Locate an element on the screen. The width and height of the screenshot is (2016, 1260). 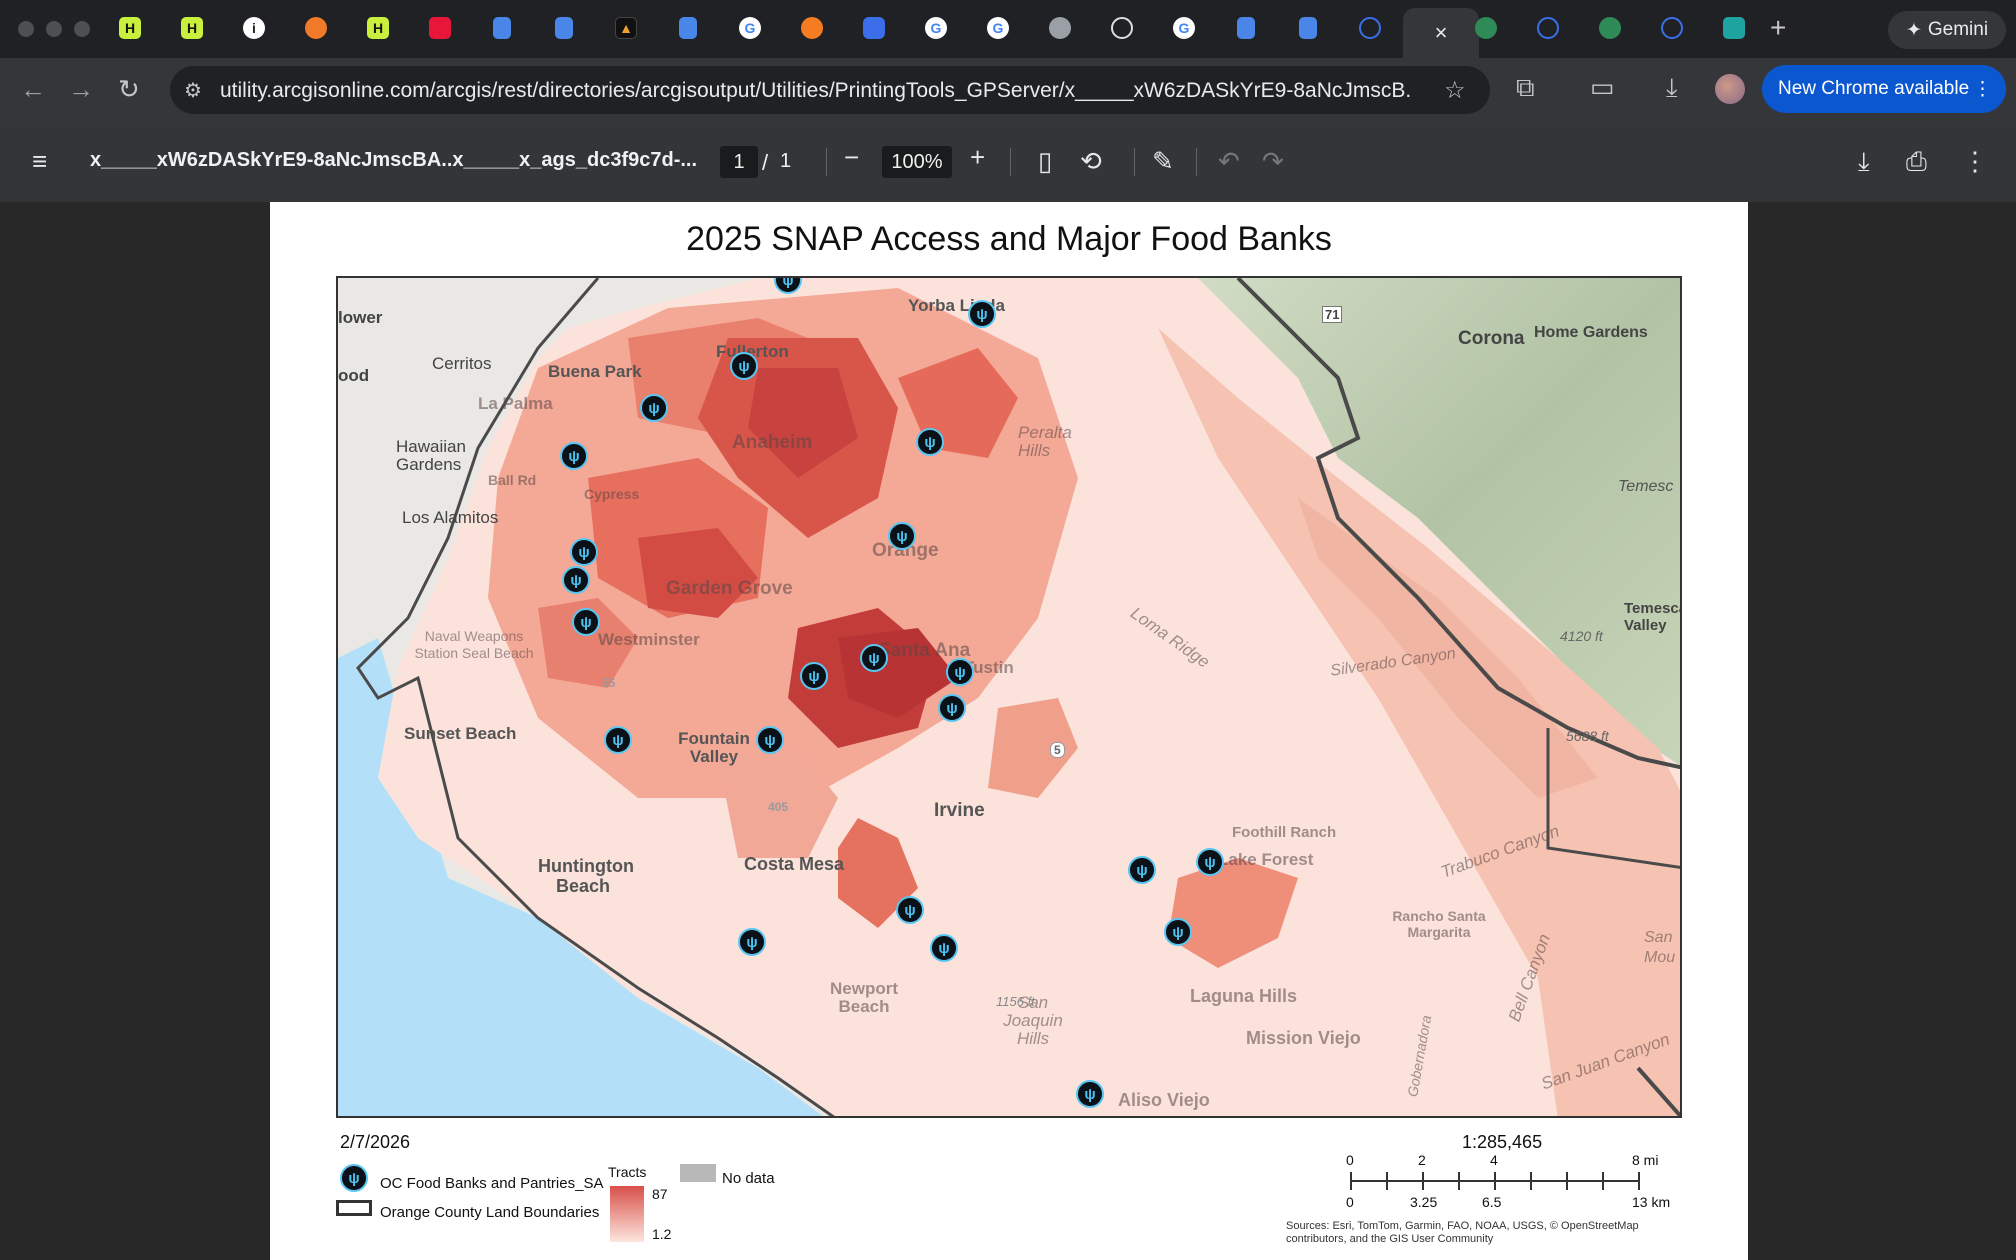
zoom-out-button: − is located at coordinates (852, 157).